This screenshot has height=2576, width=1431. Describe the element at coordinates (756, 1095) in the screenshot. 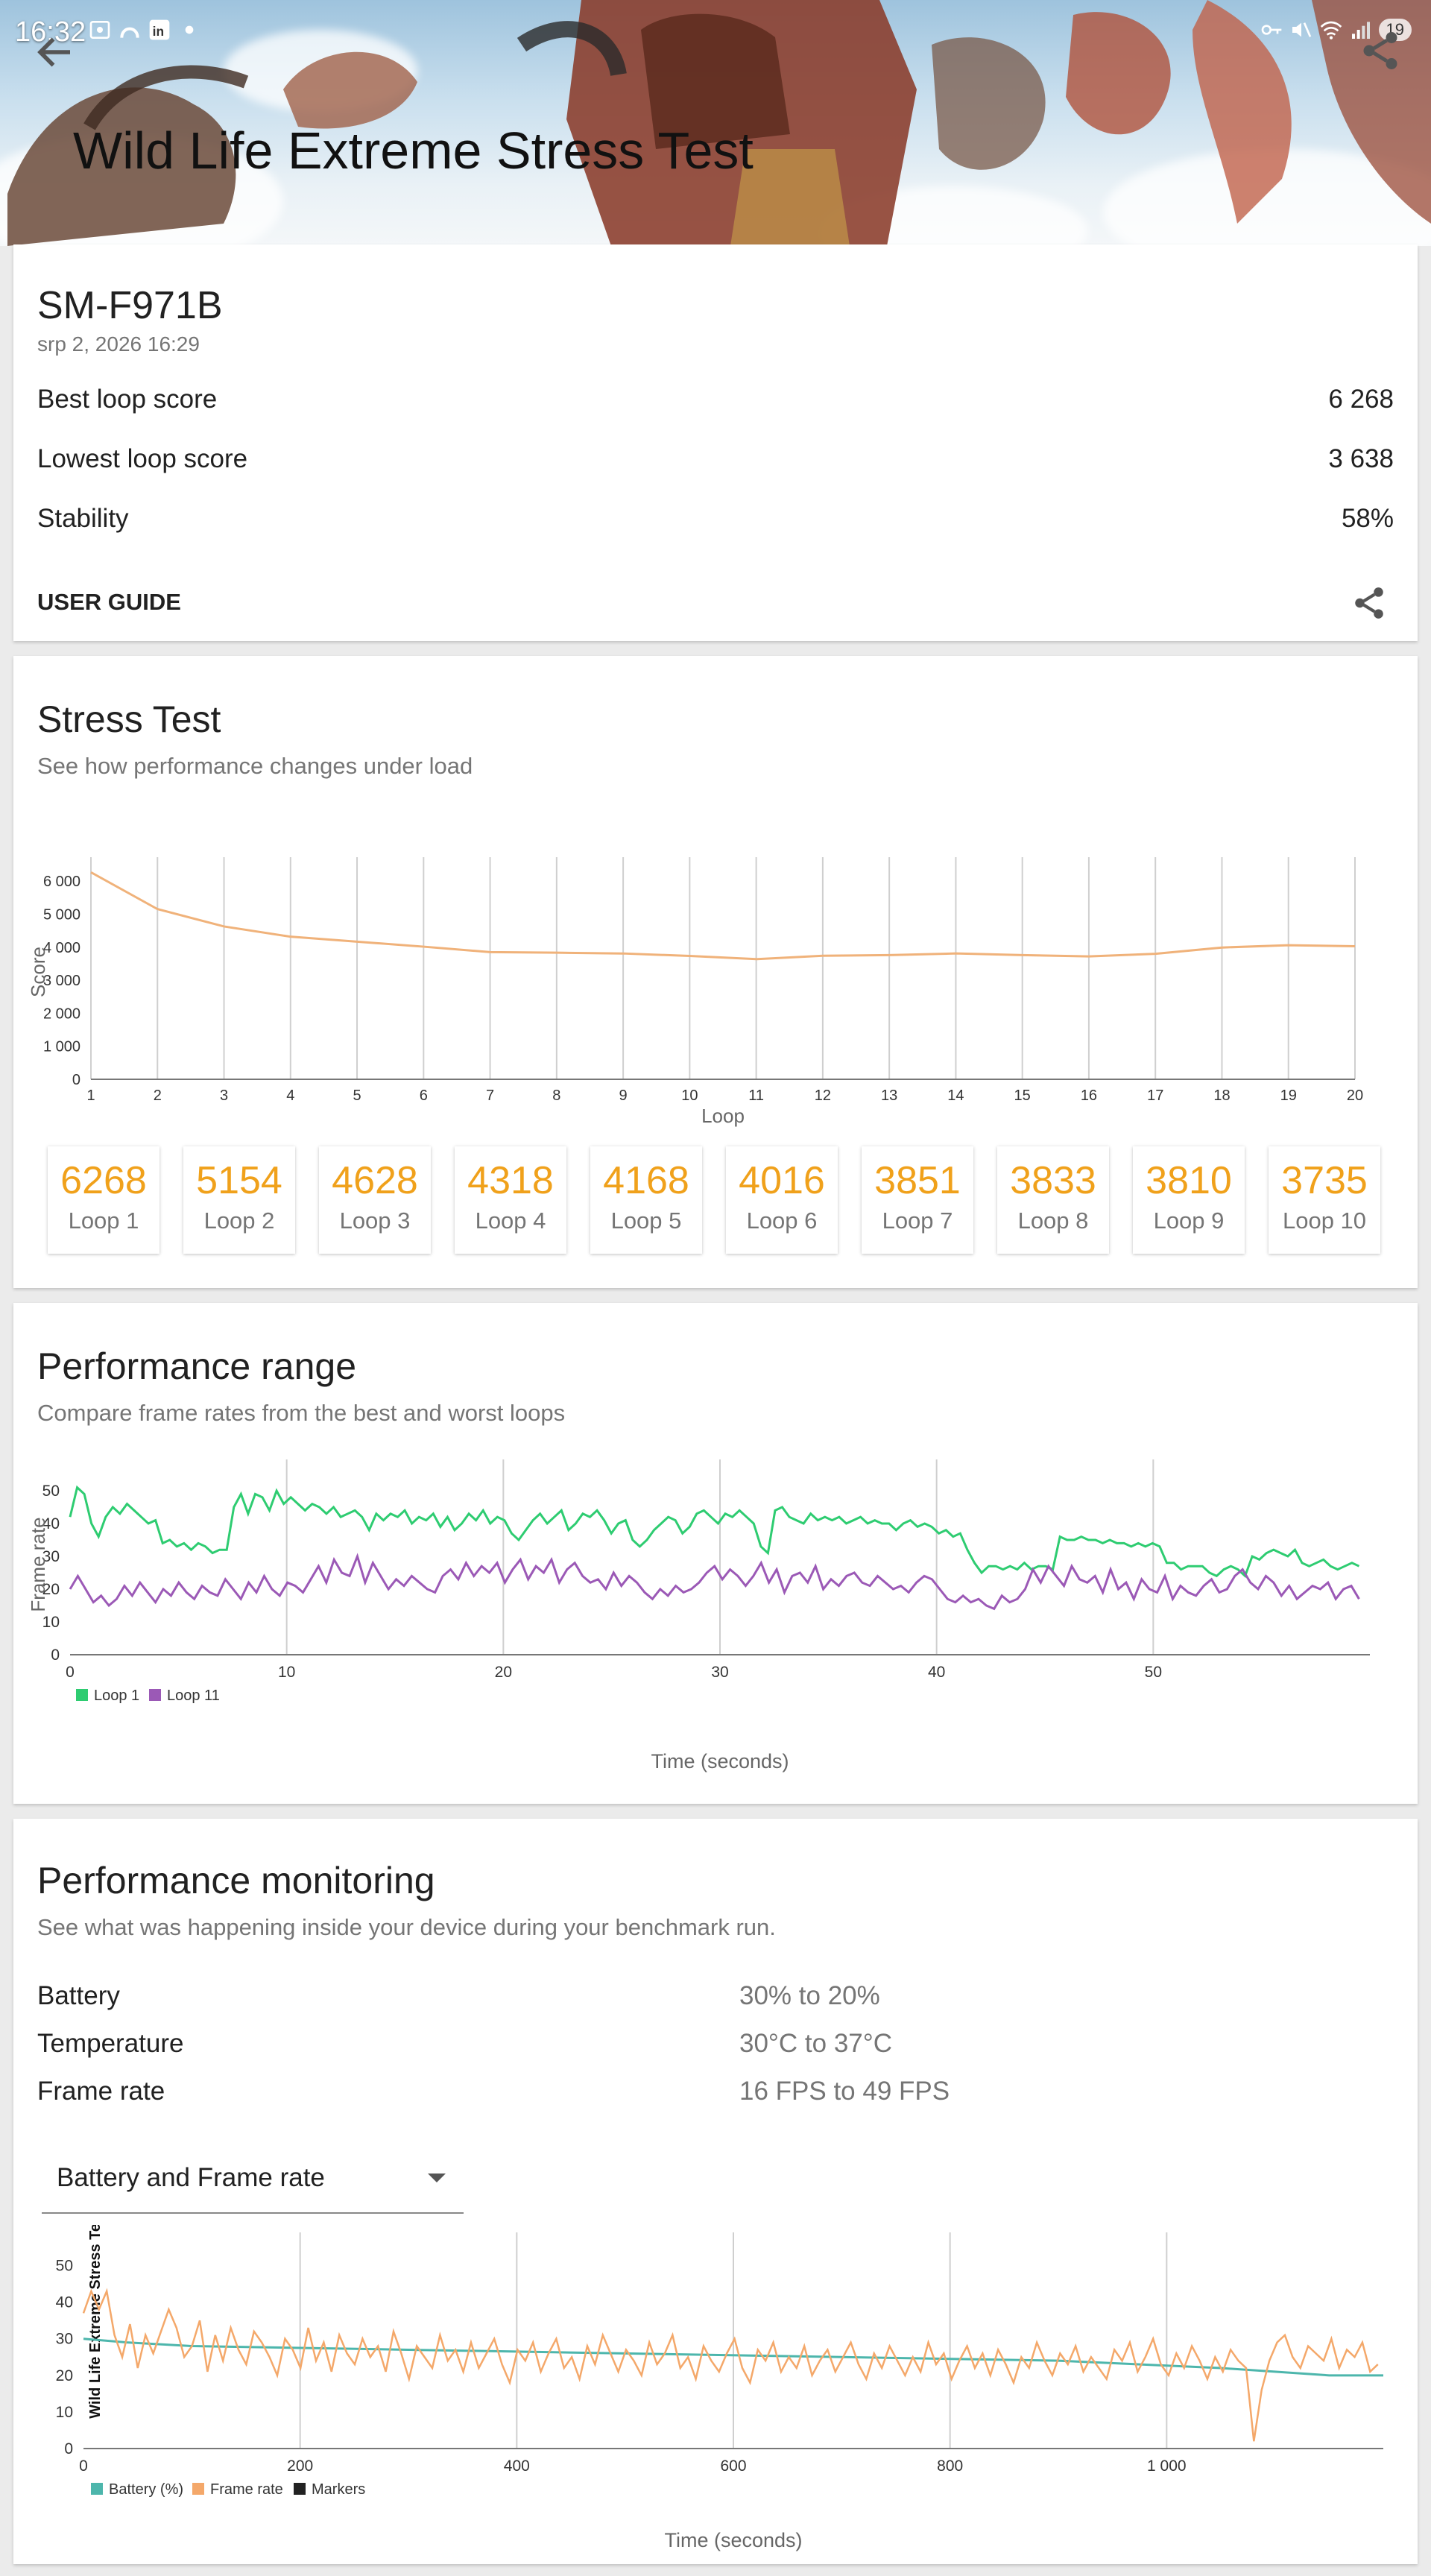

I see `x-tick-label: 11` at that location.